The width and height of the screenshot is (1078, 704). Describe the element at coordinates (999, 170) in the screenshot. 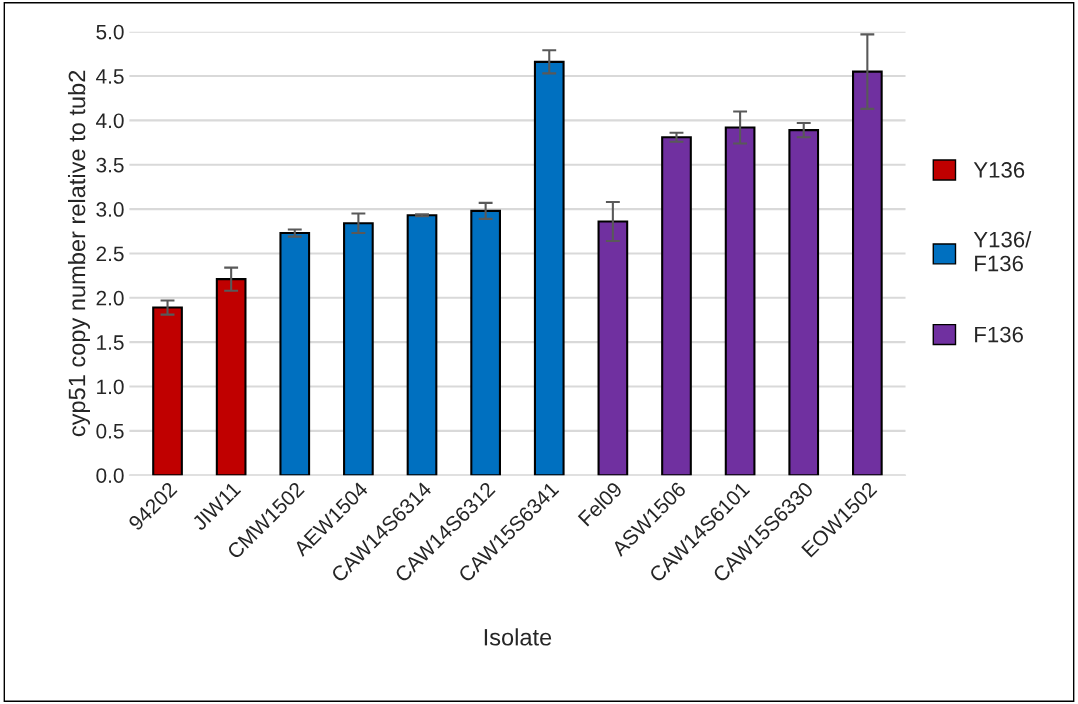

I see `legend-label: Y136` at that location.